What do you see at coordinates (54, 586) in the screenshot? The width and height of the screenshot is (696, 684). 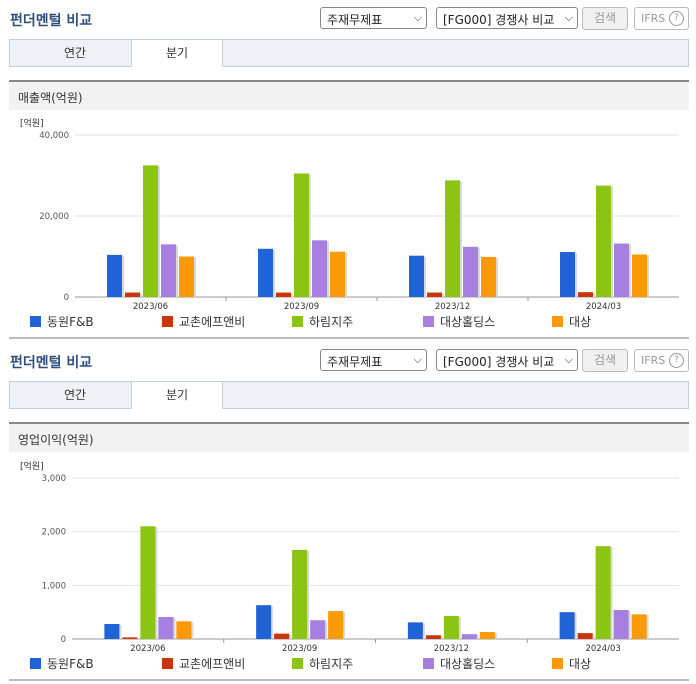 I see `y-tick-label: 1,000` at bounding box center [54, 586].